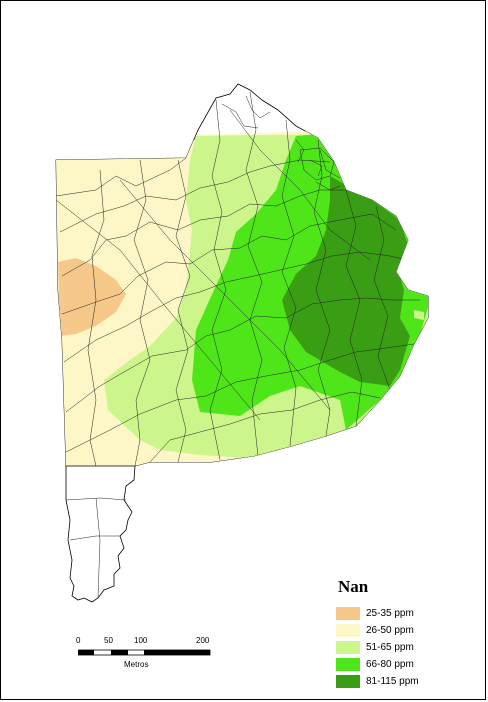  I want to click on legend-label: 51-65 ppm, so click(390, 647).